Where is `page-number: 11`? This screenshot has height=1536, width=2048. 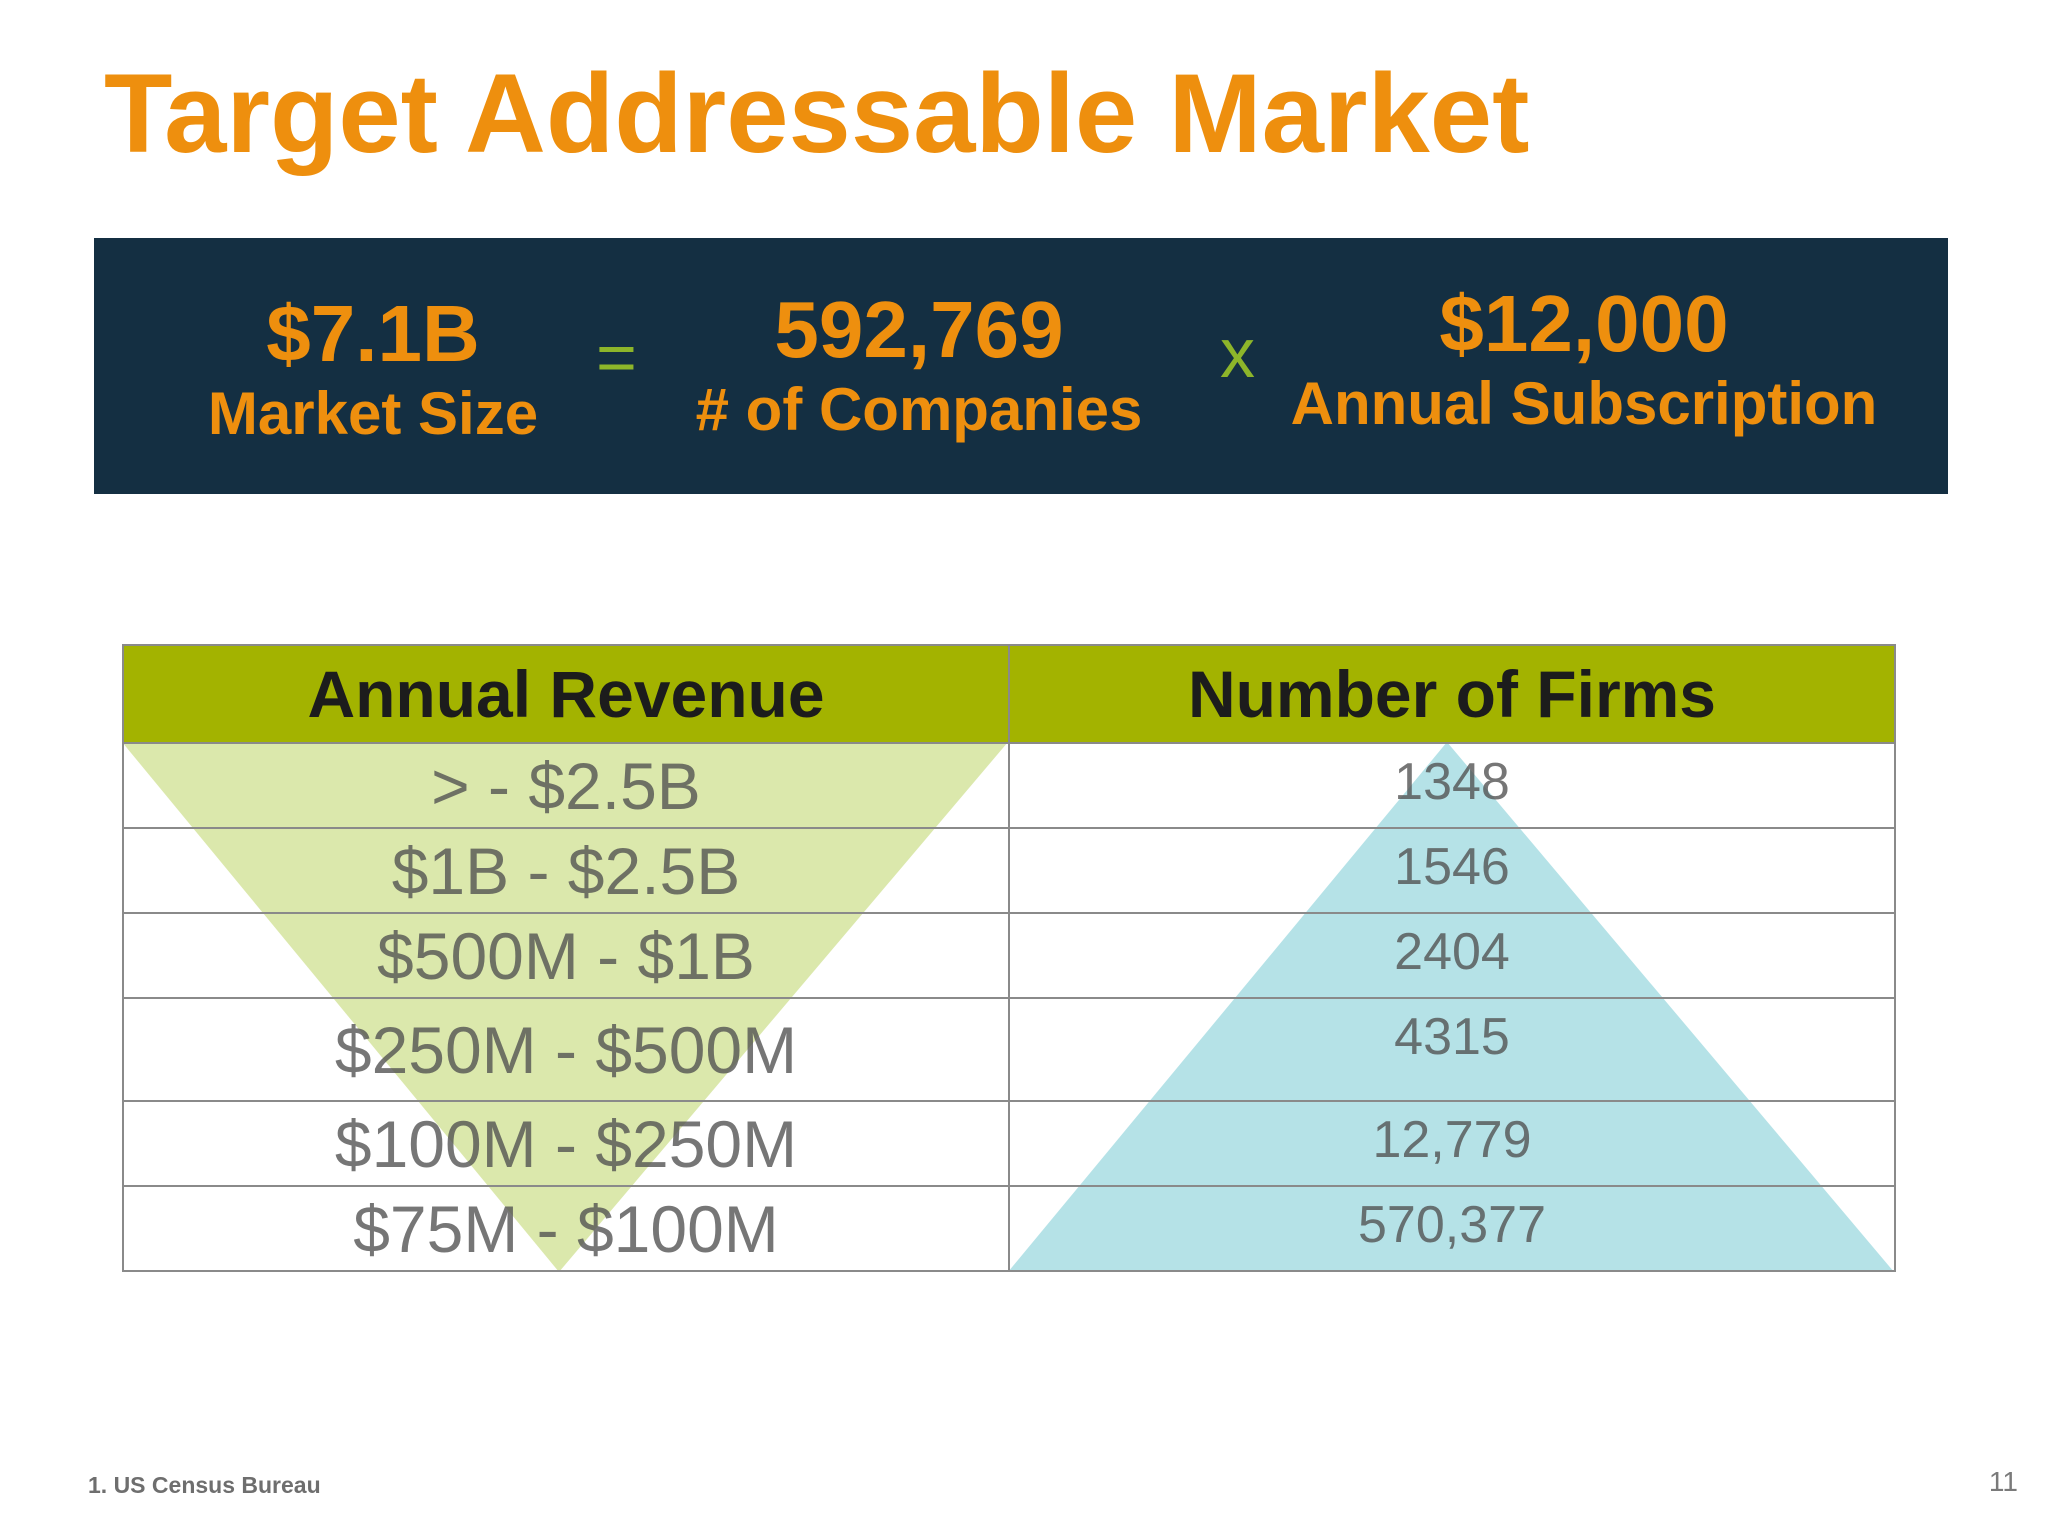 page-number: 11 is located at coordinates (2003, 1481).